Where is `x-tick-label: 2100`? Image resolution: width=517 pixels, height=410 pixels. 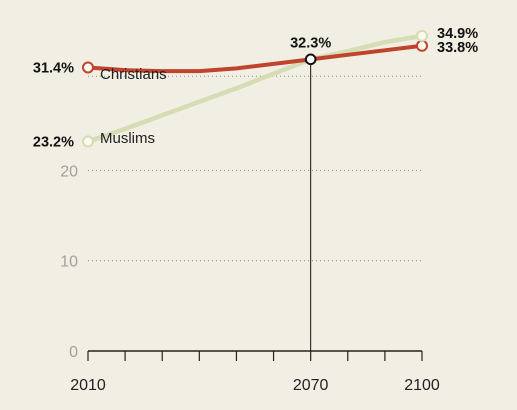 x-tick-label: 2100 is located at coordinates (422, 385).